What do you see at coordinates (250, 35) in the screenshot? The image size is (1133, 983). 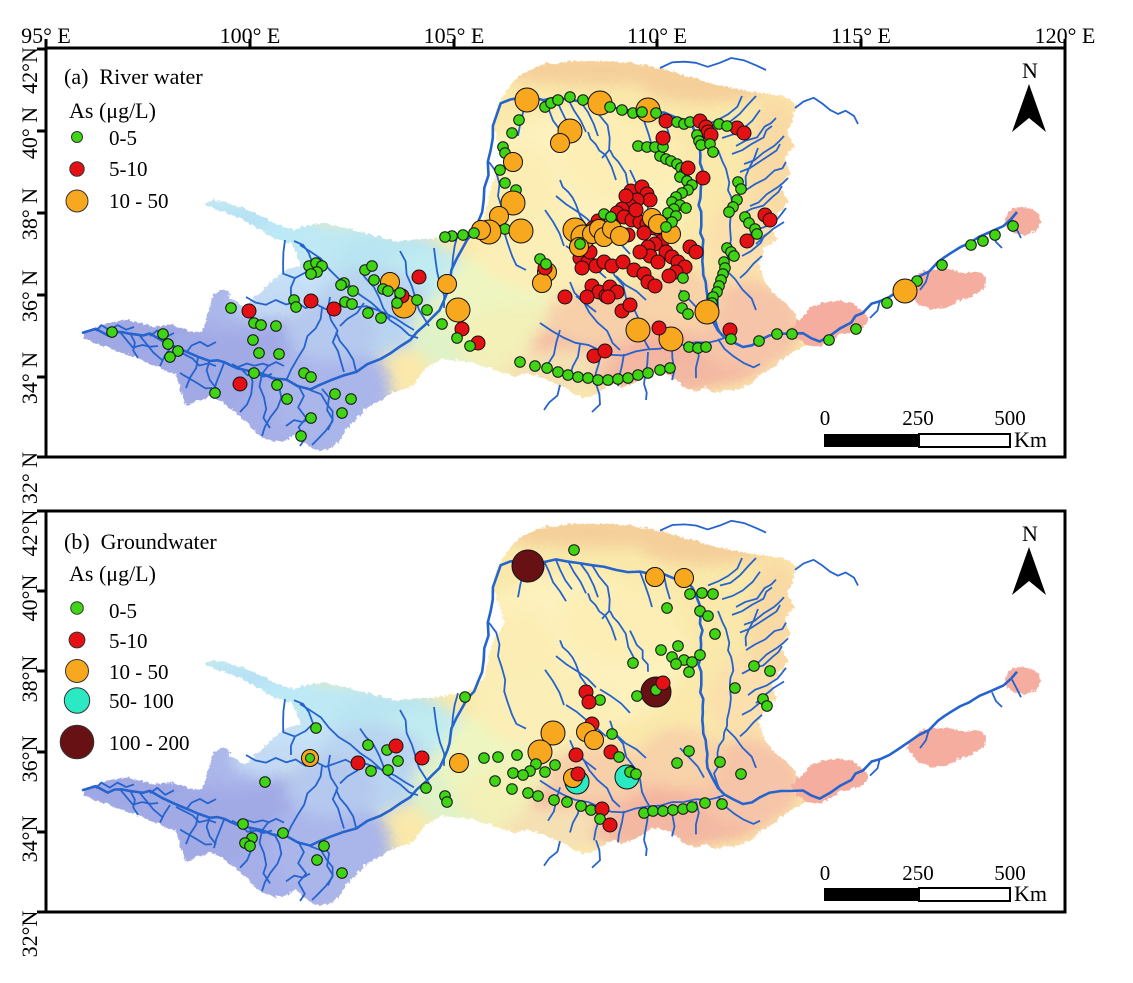 I see `svg-text: 100° E` at bounding box center [250, 35].